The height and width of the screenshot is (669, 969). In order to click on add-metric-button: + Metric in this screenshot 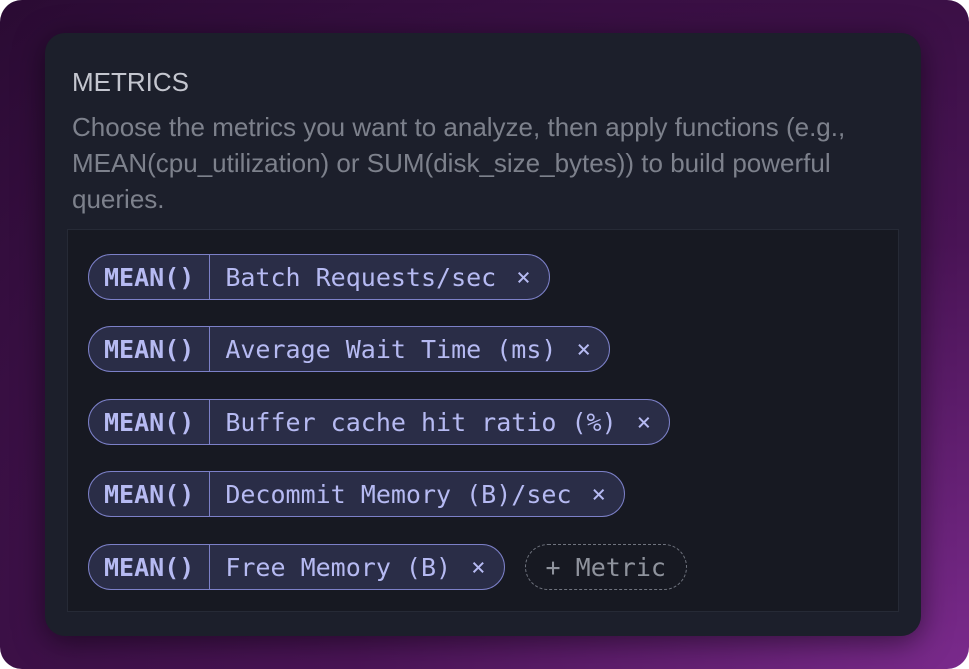, I will do `click(605, 567)`.